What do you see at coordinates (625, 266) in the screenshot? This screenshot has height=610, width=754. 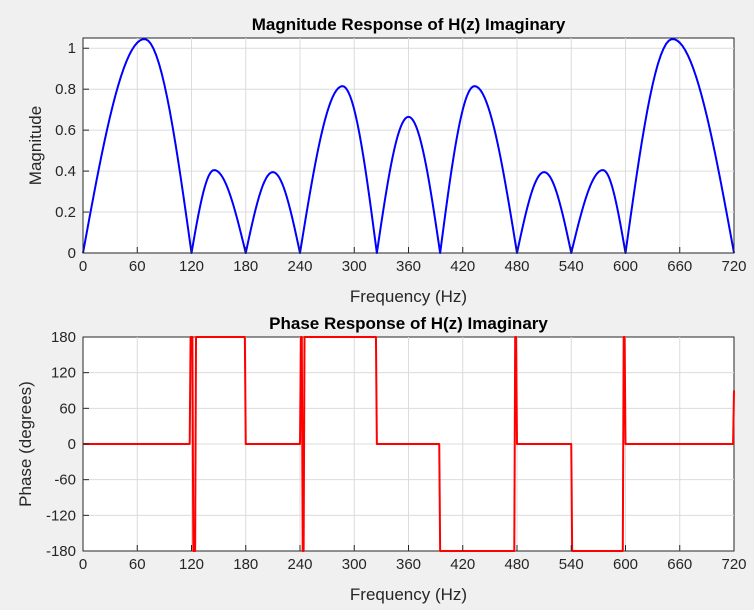 I see `magnitude-xtick-label: 600` at bounding box center [625, 266].